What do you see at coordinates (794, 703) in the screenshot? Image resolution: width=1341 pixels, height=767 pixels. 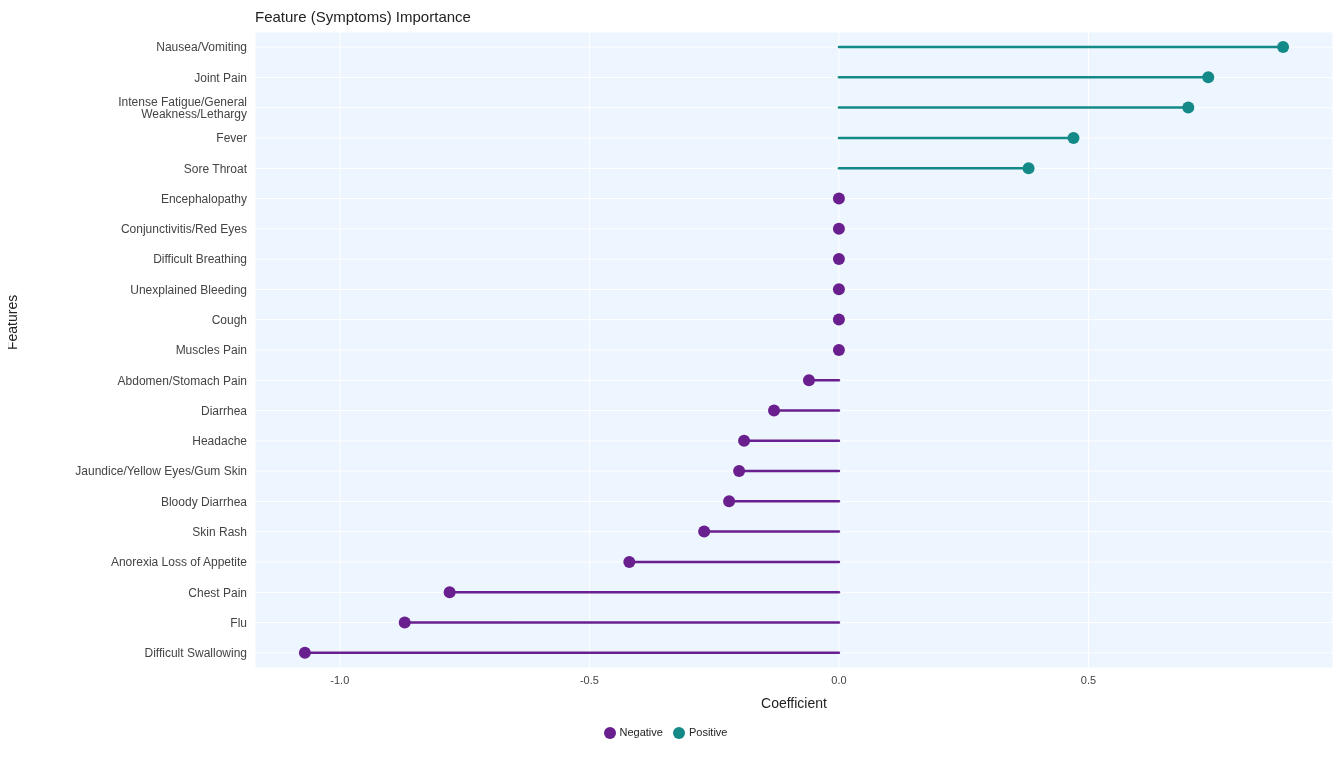 I see `x-axis-title: Coefficient` at bounding box center [794, 703].